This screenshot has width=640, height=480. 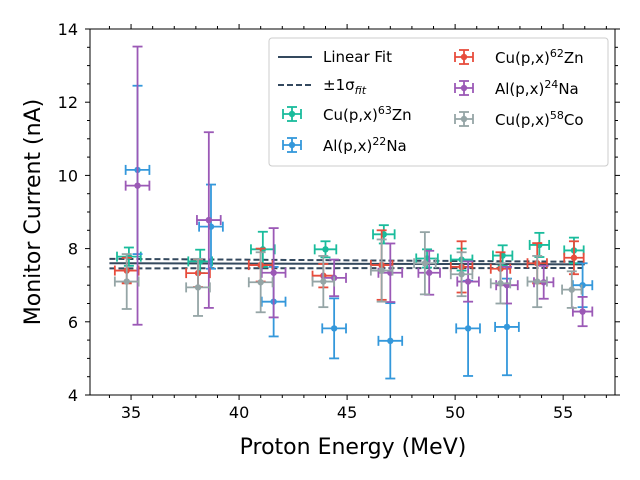 What do you see at coordinates (131, 412) in the screenshot?
I see `x-tick-label: 35` at bounding box center [131, 412].